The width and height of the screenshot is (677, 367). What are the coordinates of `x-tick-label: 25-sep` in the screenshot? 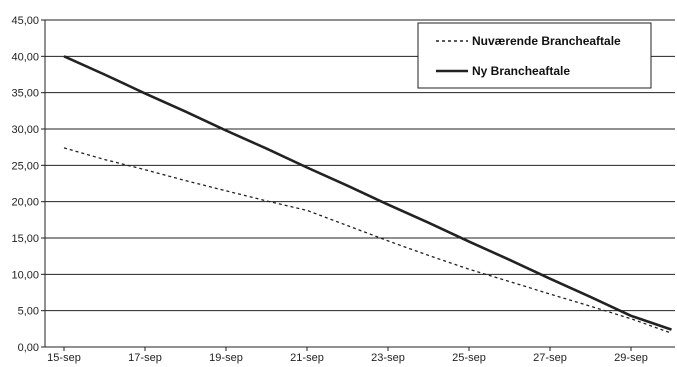 It's located at (469, 358).